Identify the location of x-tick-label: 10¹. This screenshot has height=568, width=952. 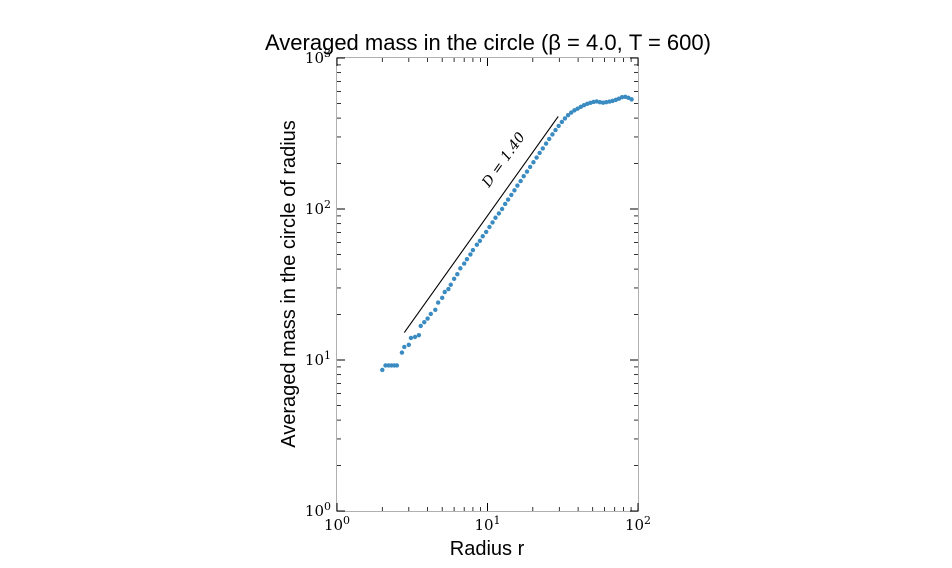
(487, 524).